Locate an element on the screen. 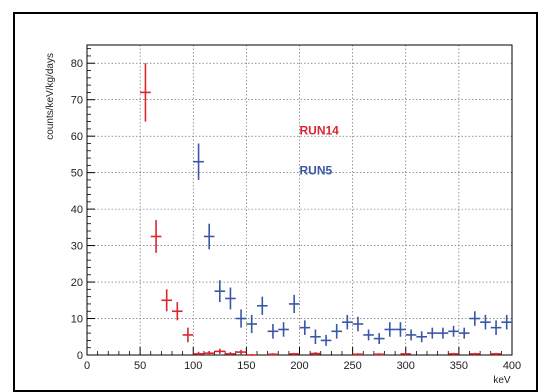 The image size is (550, 392). x-tick-label: 100 is located at coordinates (193, 366).